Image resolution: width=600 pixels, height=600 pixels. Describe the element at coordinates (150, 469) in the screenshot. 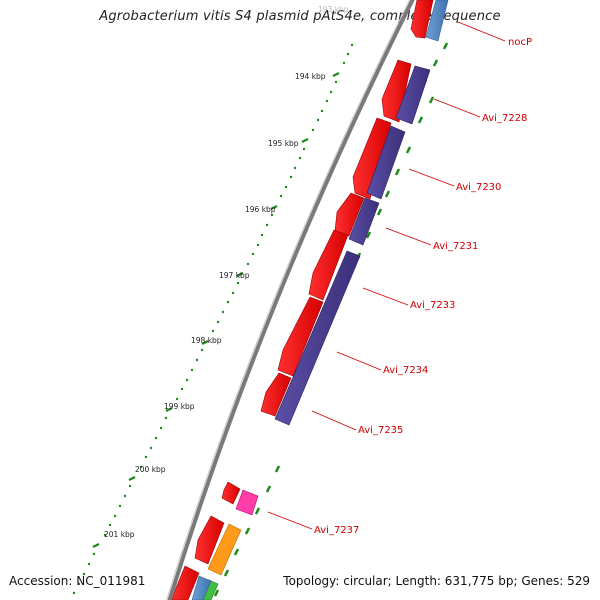

I see `scale-label-200: 200 kbp` at that location.